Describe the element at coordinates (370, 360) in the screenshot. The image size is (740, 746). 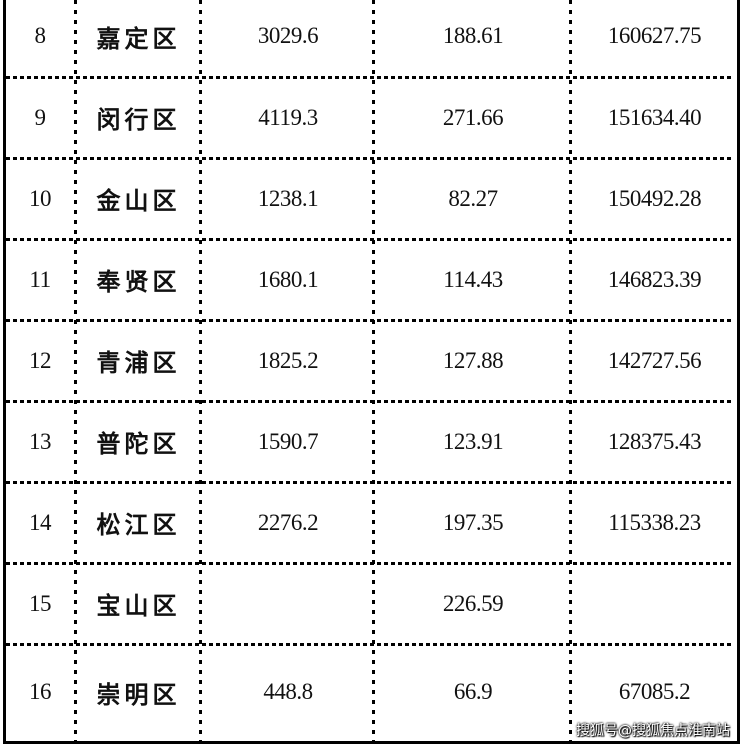
I see `table-row: 12 青浦区 1825.2 127.88 142727.56` at that location.